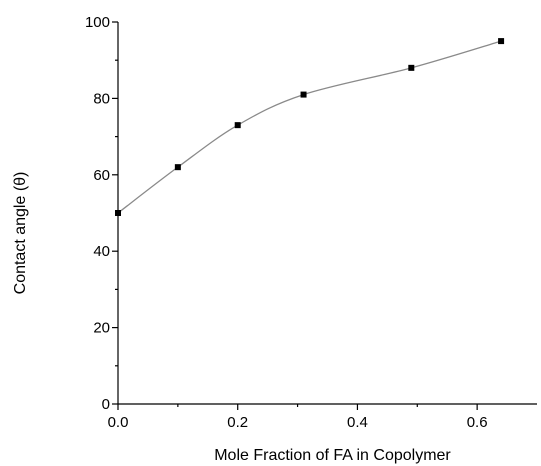 The image size is (541, 466). I want to click on x-tick-label: 0.0, so click(118, 422).